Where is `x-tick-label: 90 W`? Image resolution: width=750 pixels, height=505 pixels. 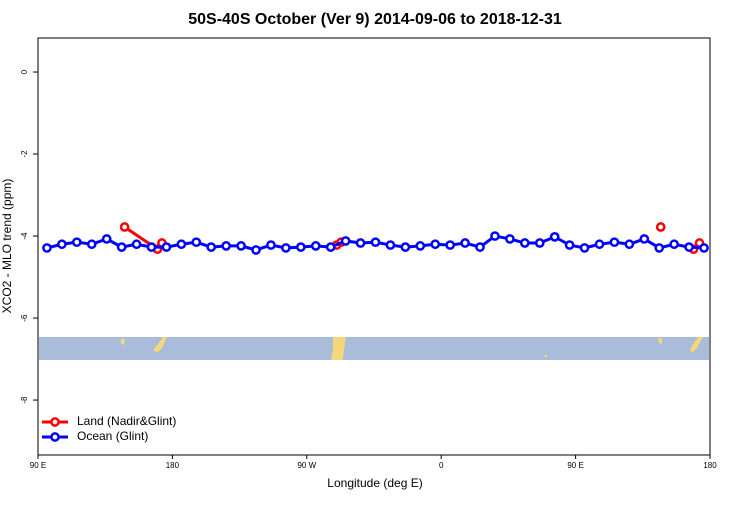
x-tick-label: 90 W is located at coordinates (306, 465).